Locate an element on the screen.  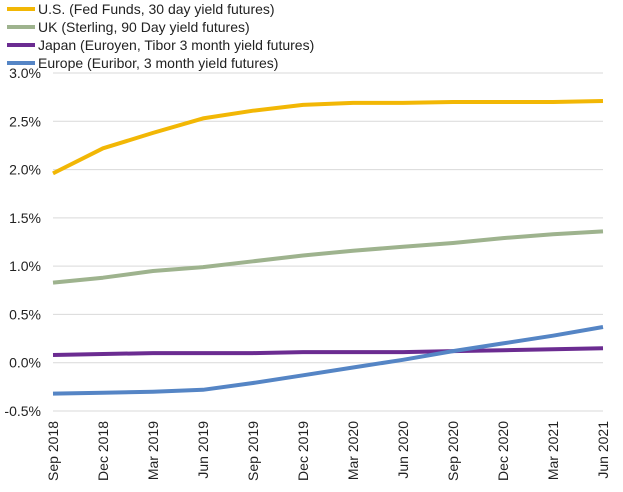
y-axis-tick-labels: 3.0% 2.5% 2.0% 1.5% 1.0% 0.5% 0.0% -0.5% is located at coordinates (22, 242).